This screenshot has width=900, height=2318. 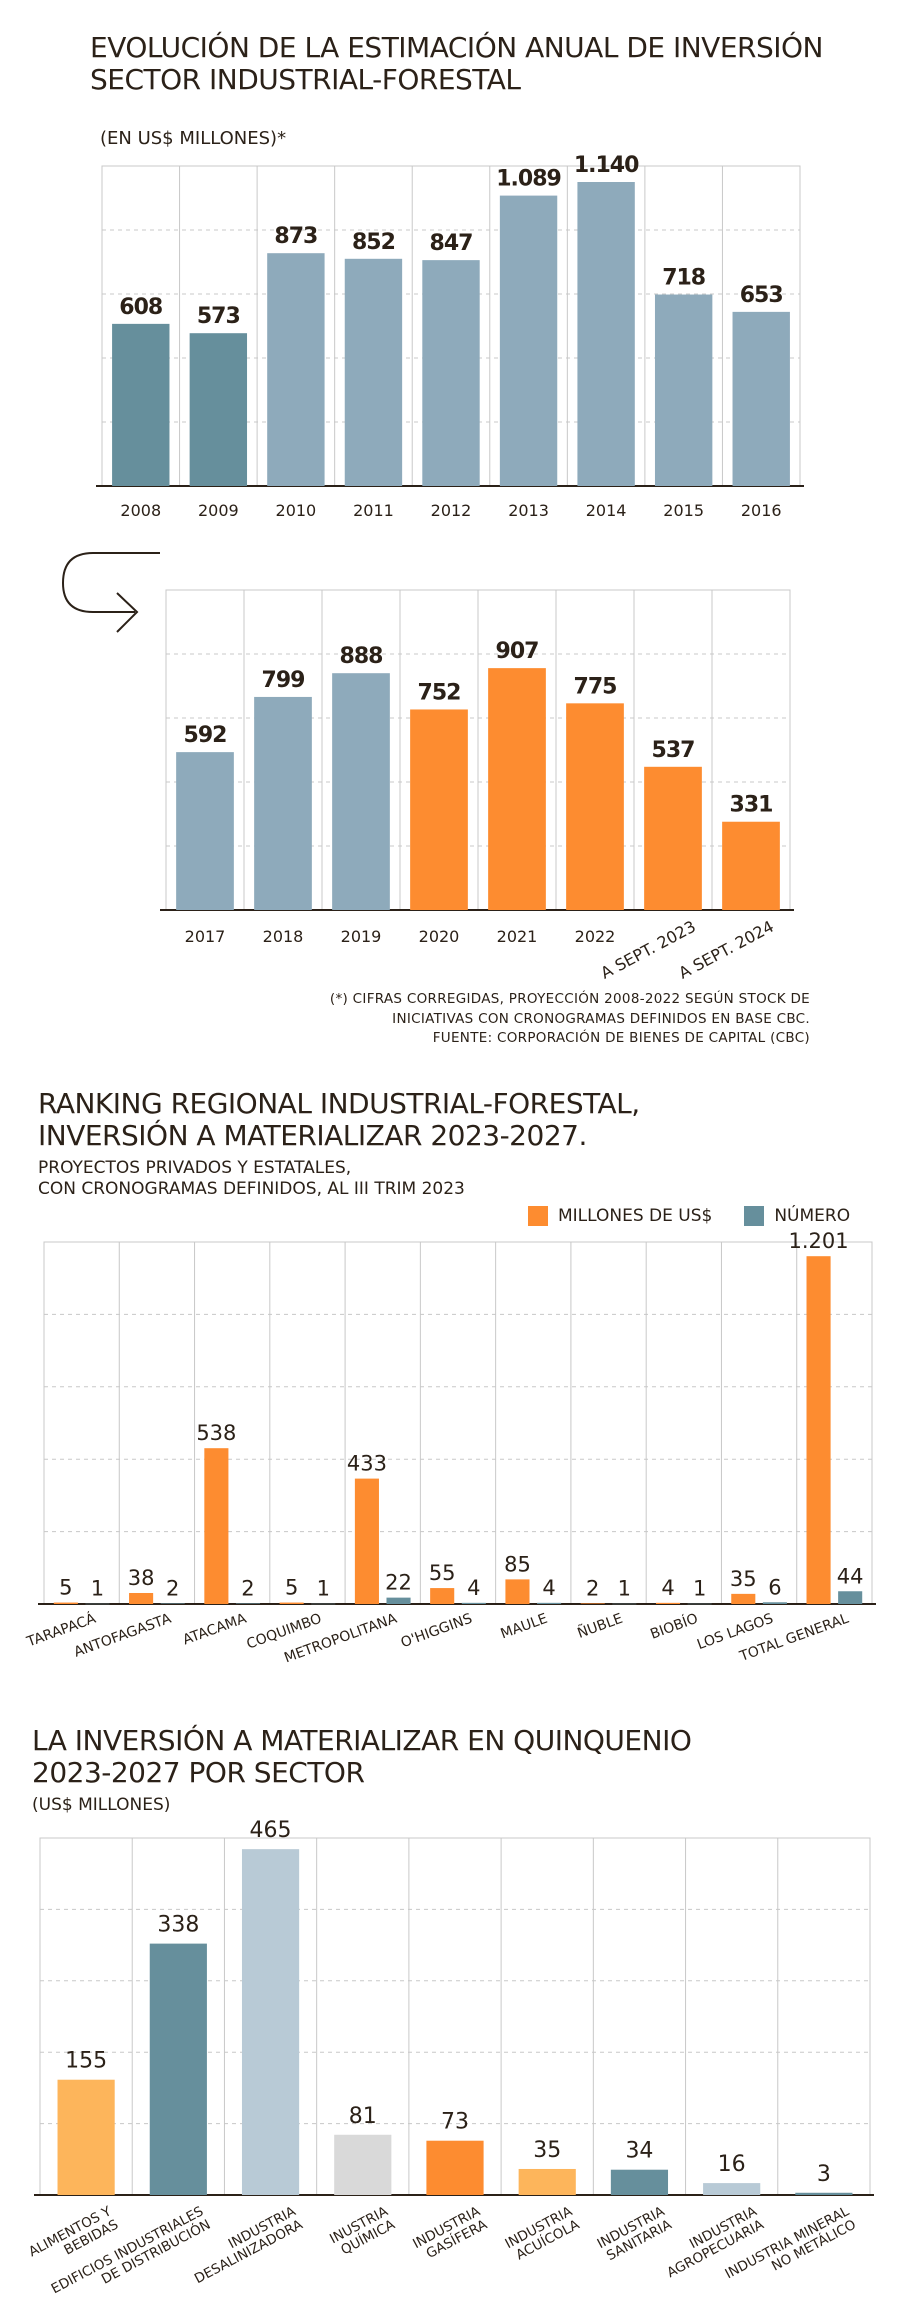 I want to click on chart2-title-line2: INVERSIÓN A MATERIALIZAR 2023-2027., so click(x=312, y=1136).